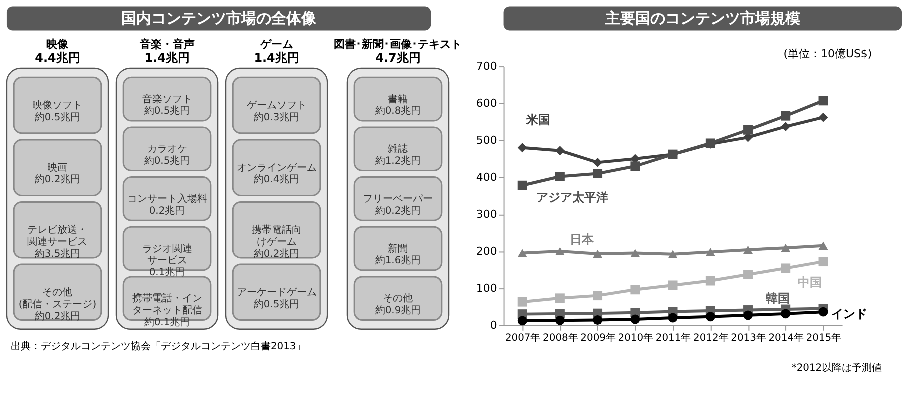  Describe the element at coordinates (167, 322) in the screenshot. I see `text: 約0.1兆円` at that location.